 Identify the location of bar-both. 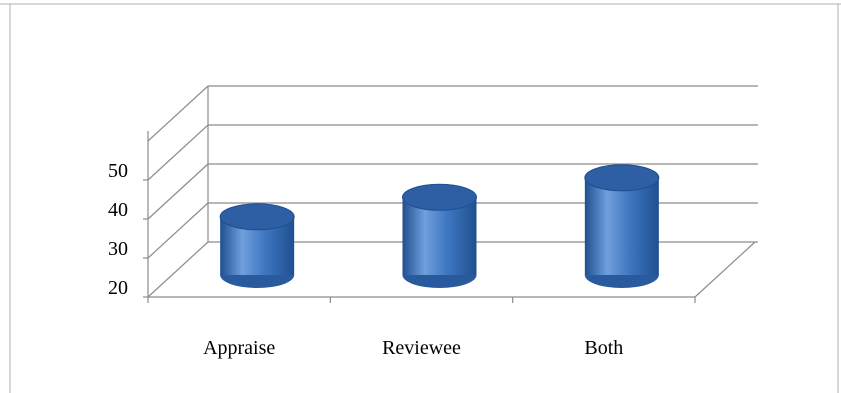
(622, 226).